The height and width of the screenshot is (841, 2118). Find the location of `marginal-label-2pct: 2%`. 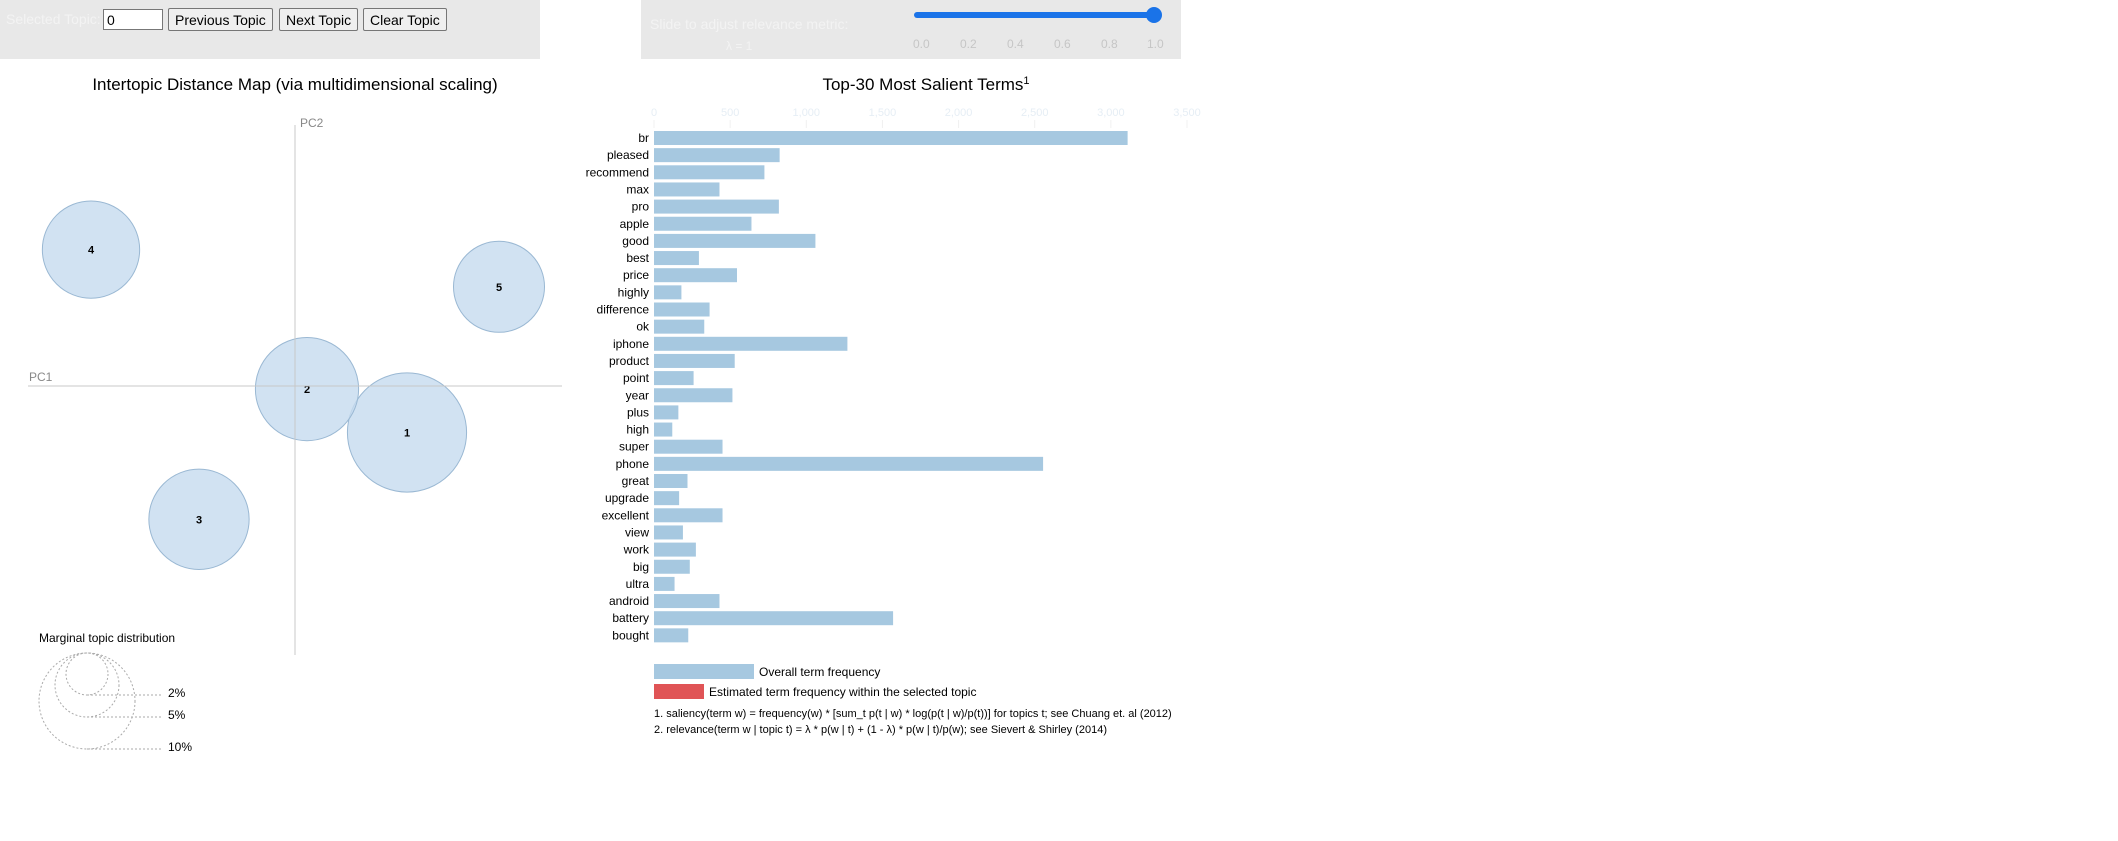

marginal-label-2pct: 2% is located at coordinates (177, 693).